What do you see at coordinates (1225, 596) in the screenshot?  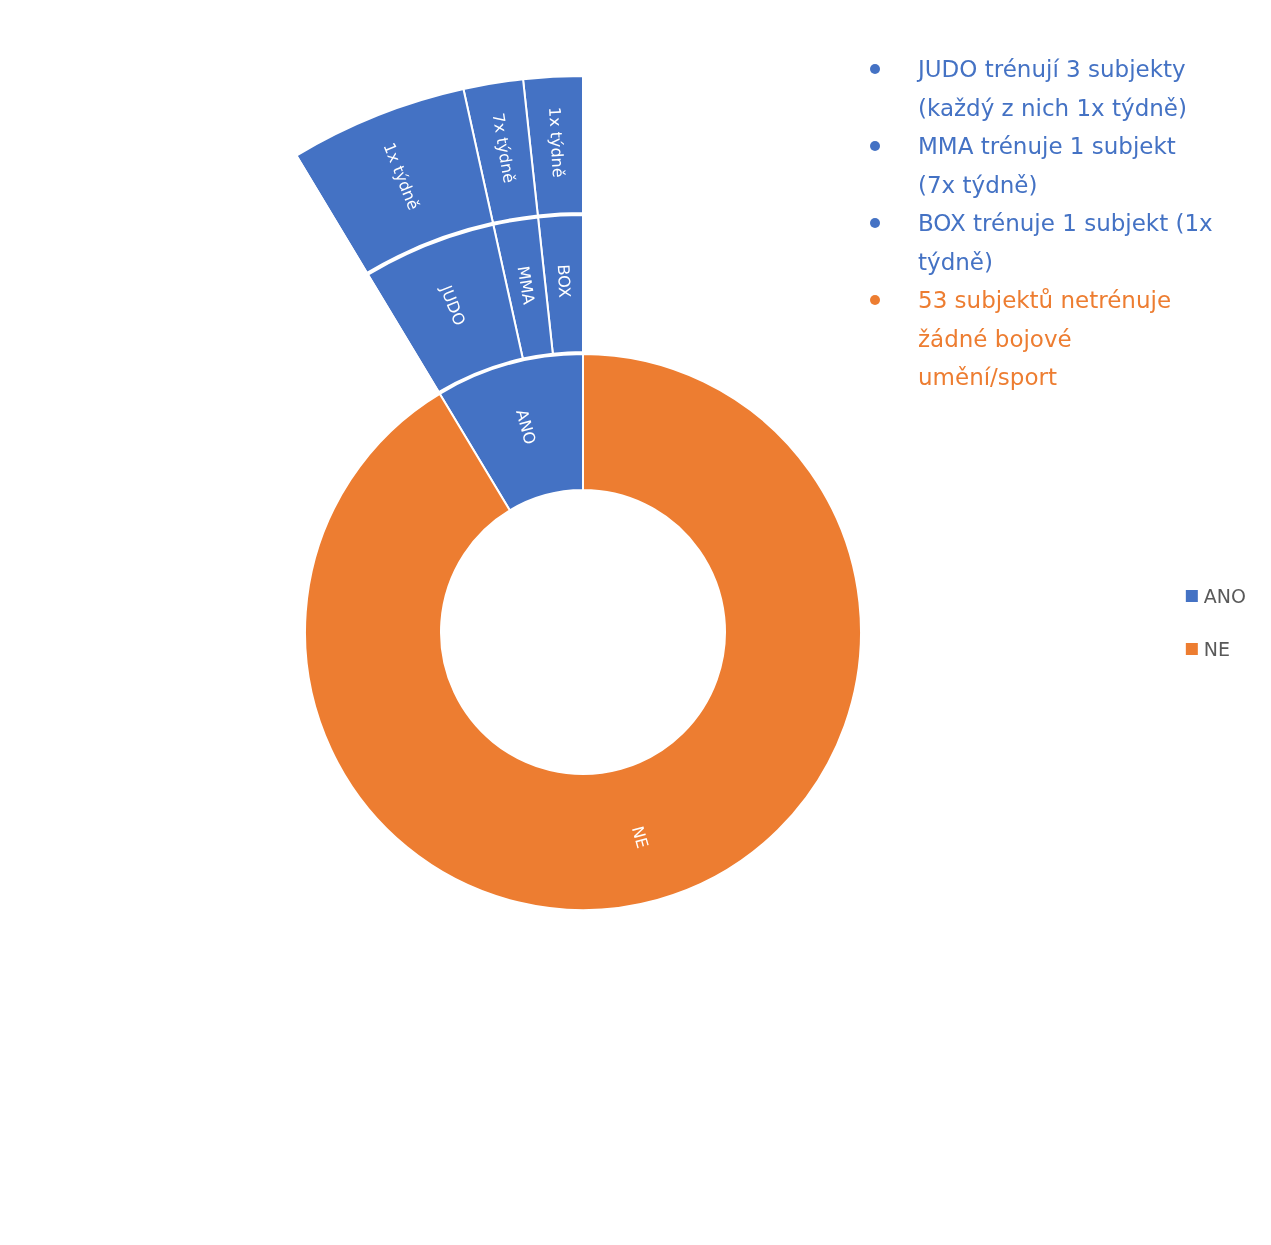 I see `legend-label: ANO` at bounding box center [1225, 596].